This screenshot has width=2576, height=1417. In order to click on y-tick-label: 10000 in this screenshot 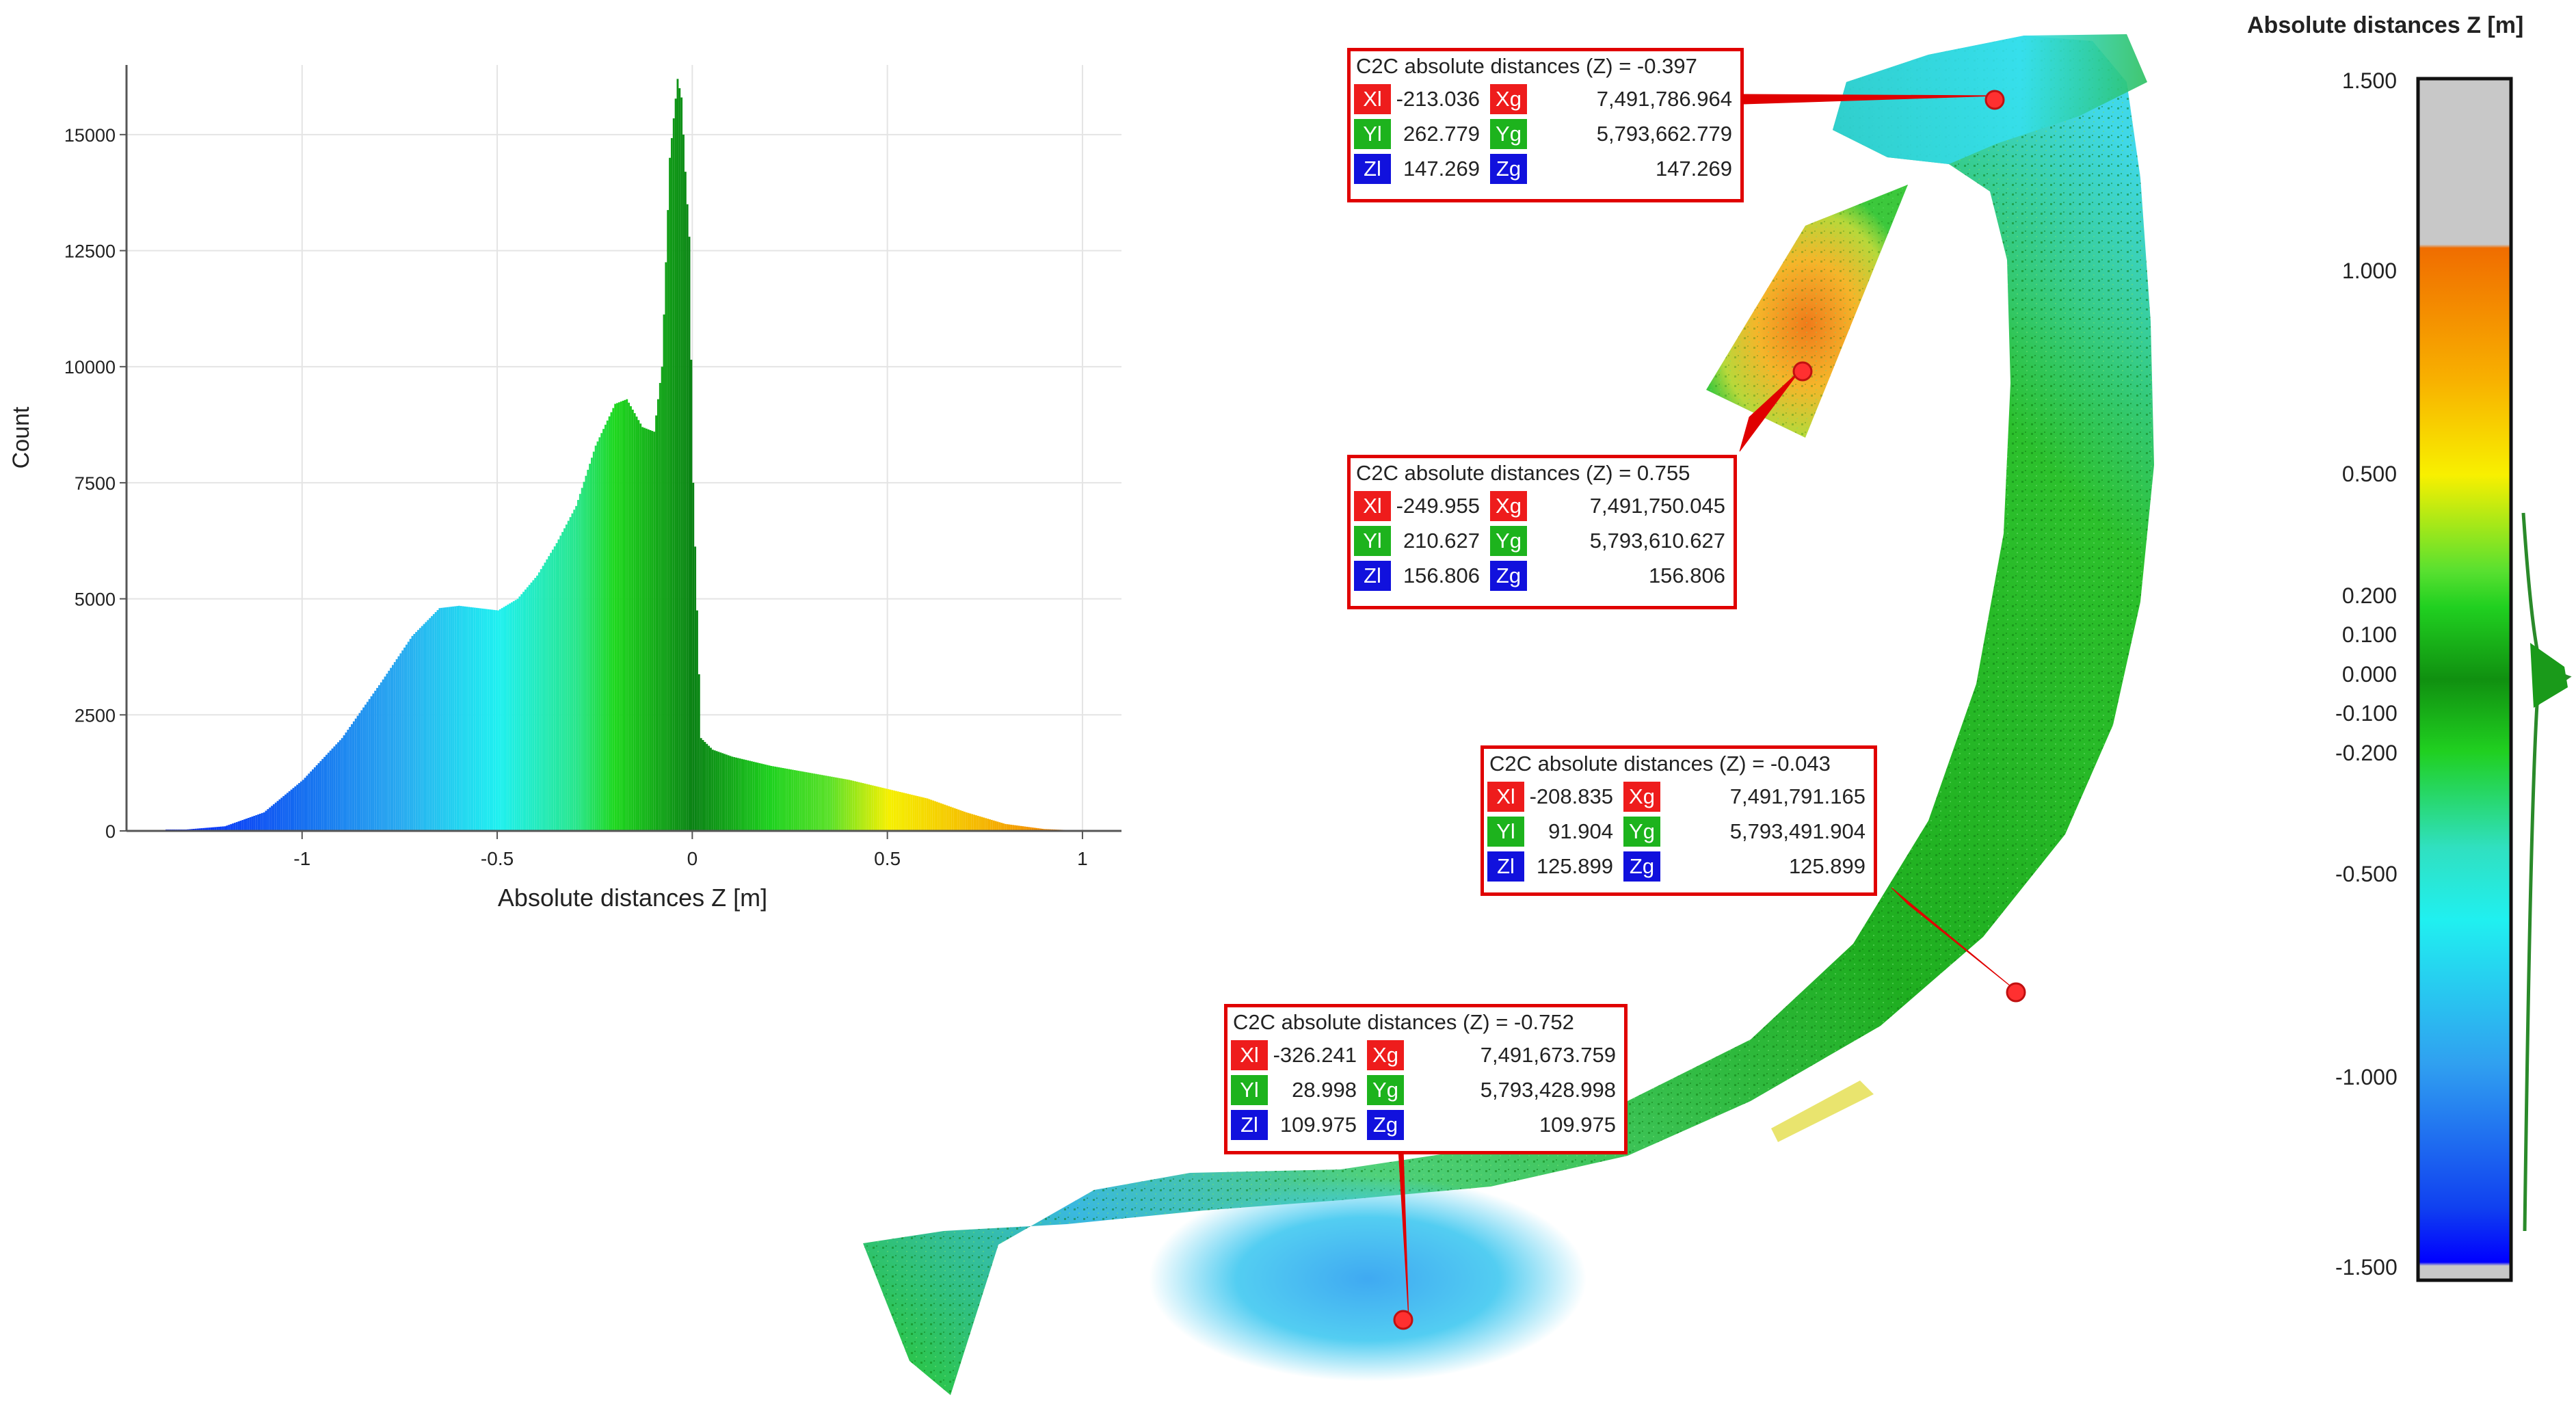, I will do `click(90, 368)`.